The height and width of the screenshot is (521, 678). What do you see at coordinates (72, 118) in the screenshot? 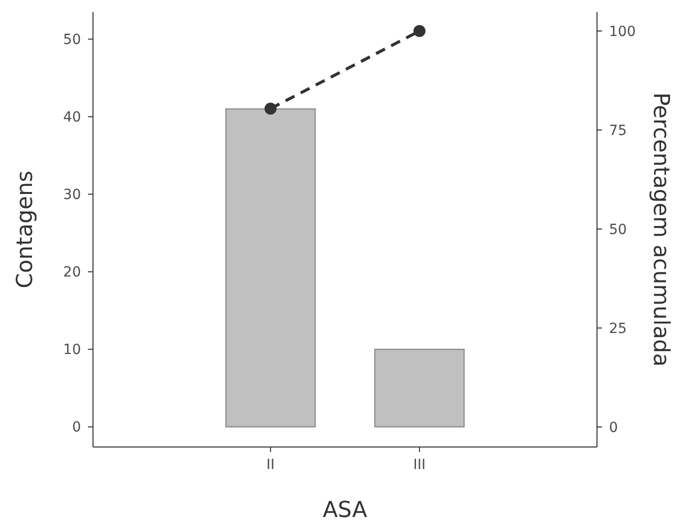
I see `y-tick-label: 40` at bounding box center [72, 118].